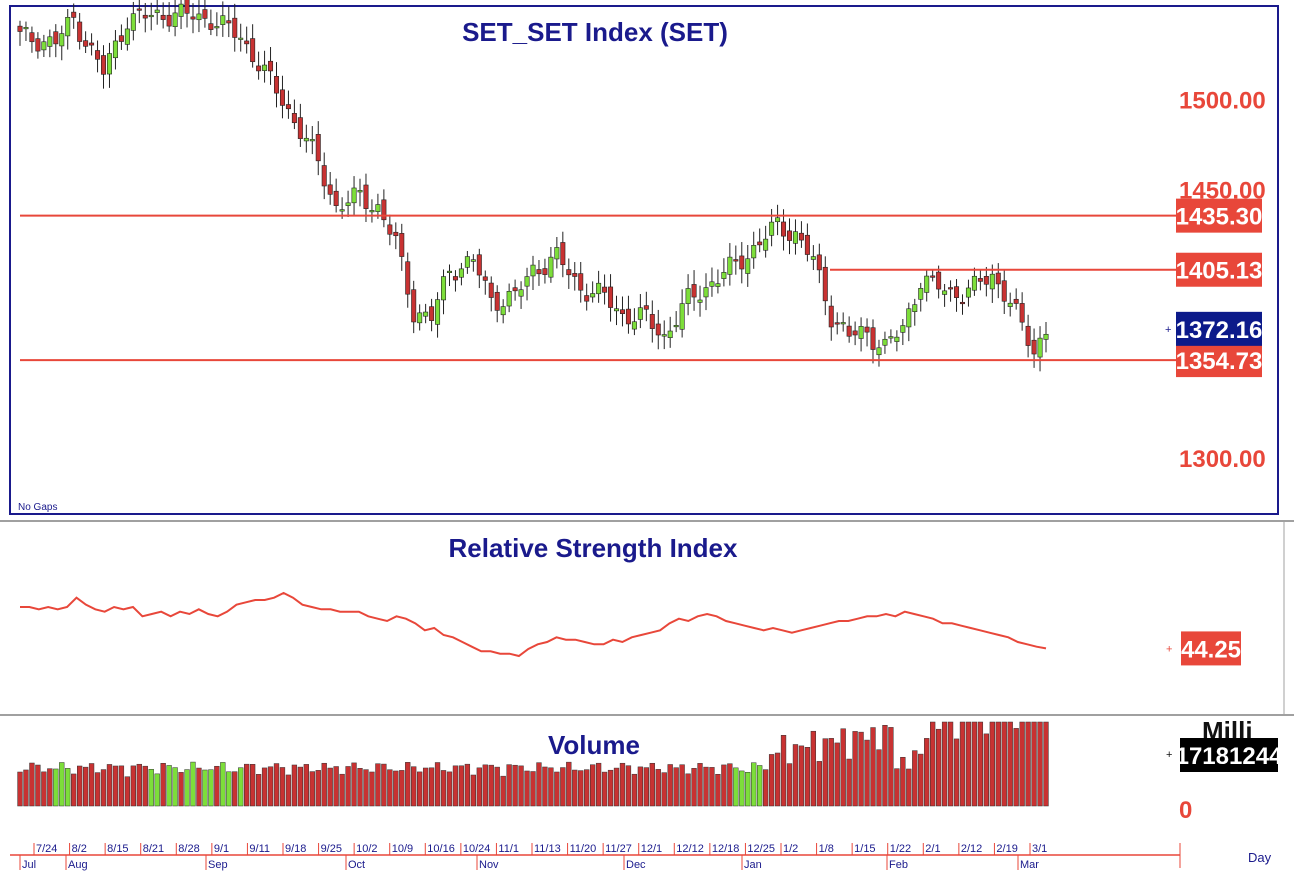 The width and height of the screenshot is (1294, 895). What do you see at coordinates (29, 865) in the screenshot?
I see `month-label: Jul` at bounding box center [29, 865].